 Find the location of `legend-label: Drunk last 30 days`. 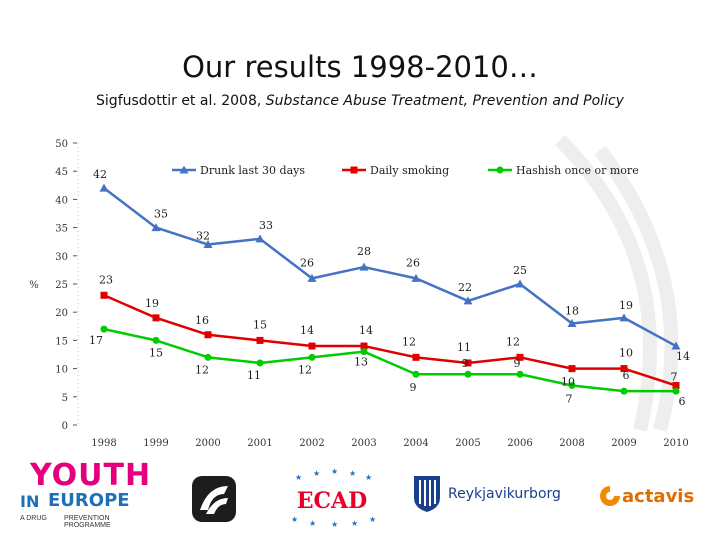

legend-label: Drunk last 30 days is located at coordinates (252, 170).